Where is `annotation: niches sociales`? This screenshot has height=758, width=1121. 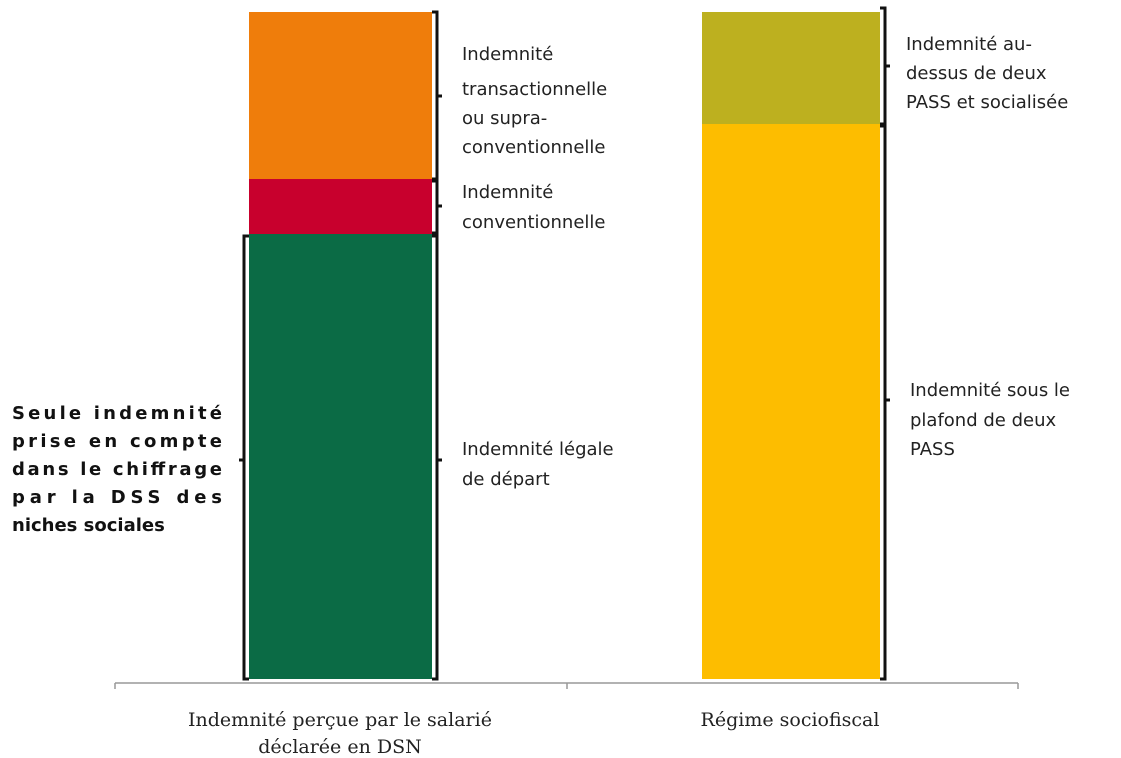
annotation: niches sociales is located at coordinates (88, 525).